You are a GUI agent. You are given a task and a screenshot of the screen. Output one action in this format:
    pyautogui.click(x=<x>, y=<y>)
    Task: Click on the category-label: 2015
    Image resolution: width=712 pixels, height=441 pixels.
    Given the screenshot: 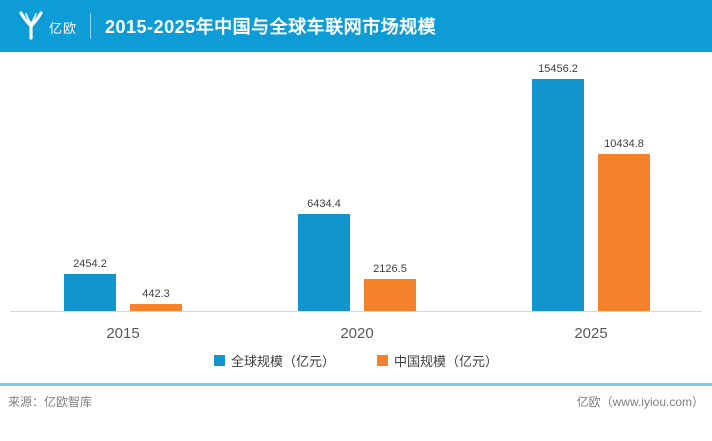 What is the action you would take?
    pyautogui.click(x=123, y=333)
    